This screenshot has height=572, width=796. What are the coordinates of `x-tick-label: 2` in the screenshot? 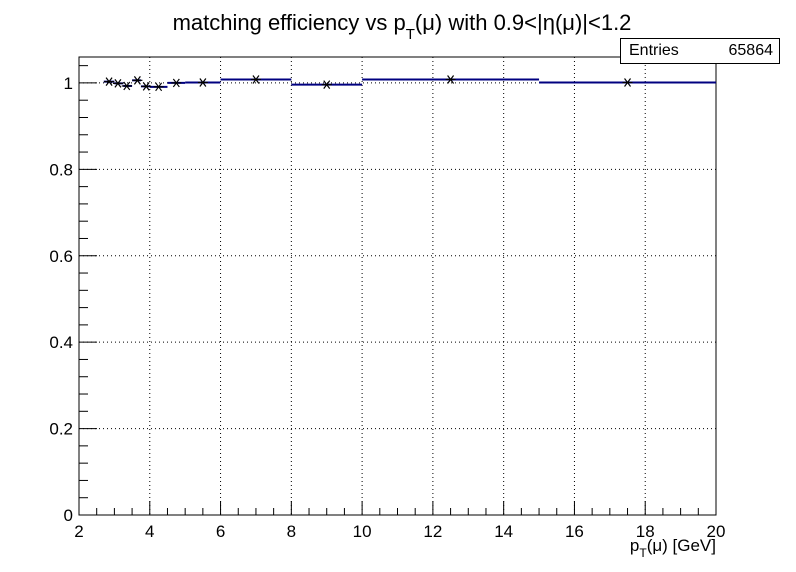 It's located at (78, 531).